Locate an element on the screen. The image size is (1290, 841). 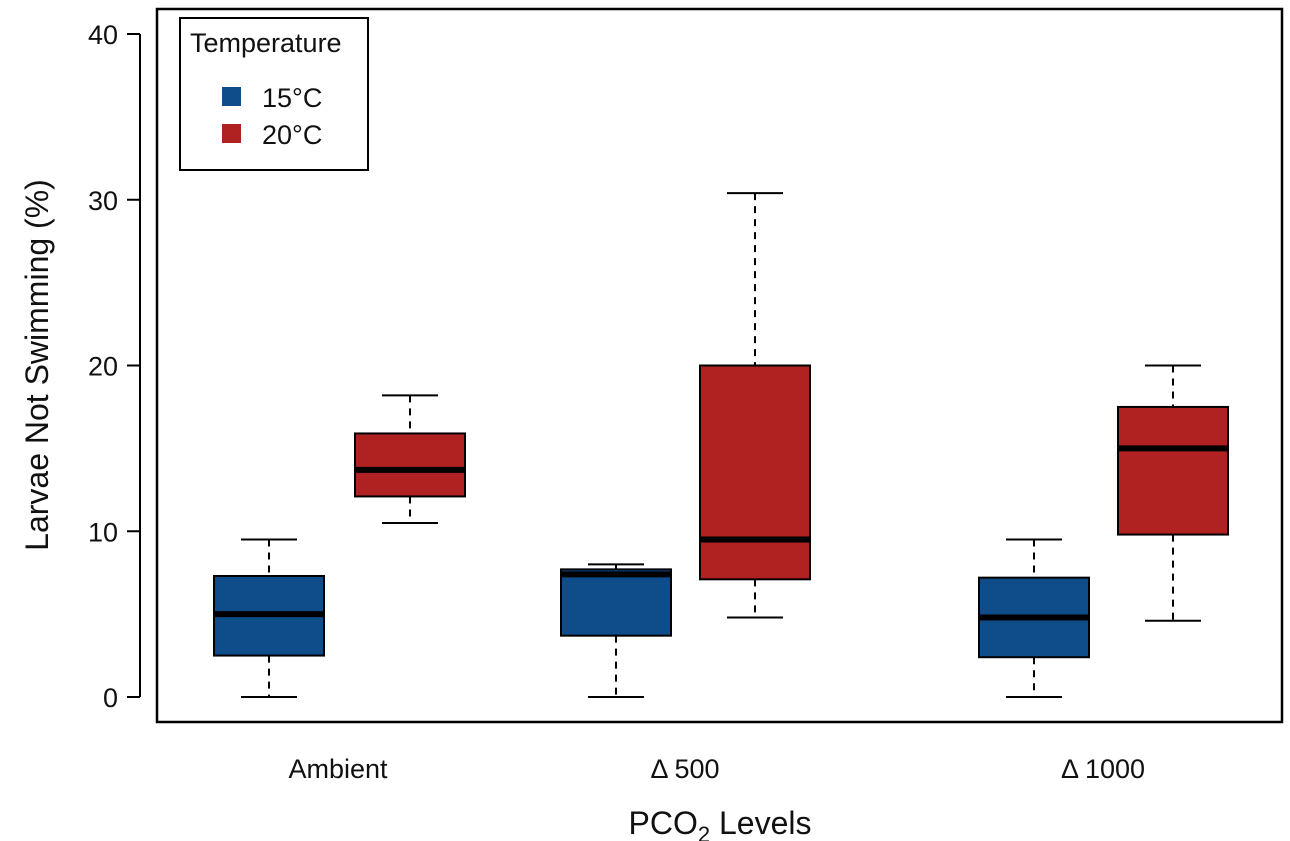
x-category-label: Ambient is located at coordinates (338, 769).